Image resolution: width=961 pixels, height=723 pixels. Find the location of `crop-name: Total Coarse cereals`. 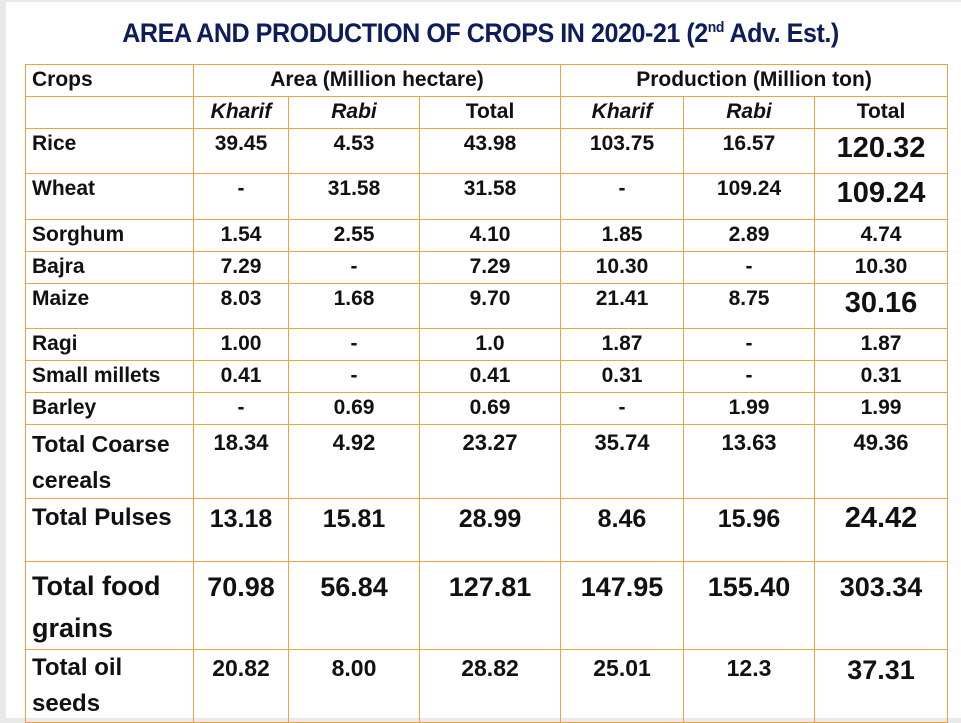

crop-name: Total Coarse cereals is located at coordinates (109, 461).